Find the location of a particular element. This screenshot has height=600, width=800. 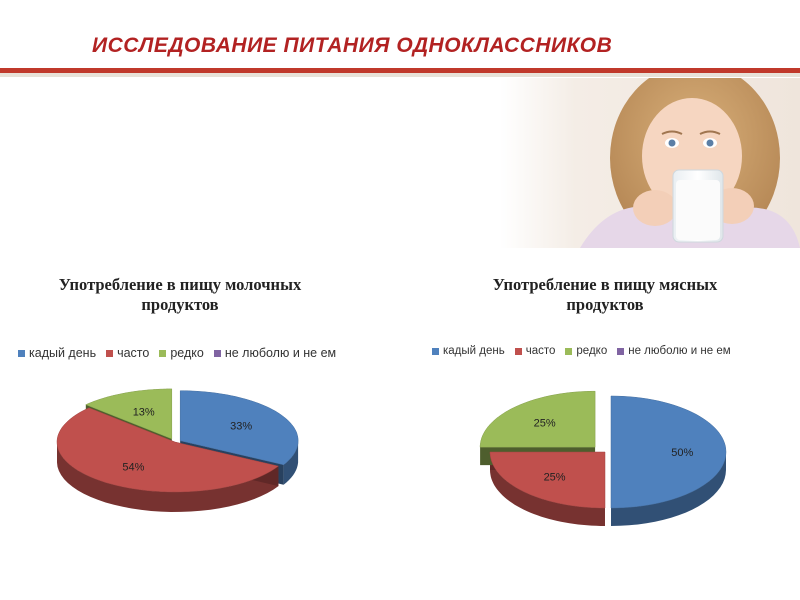

legend-meat: кадый день часто редко не люболю и не ем is located at coordinates (581, 351).